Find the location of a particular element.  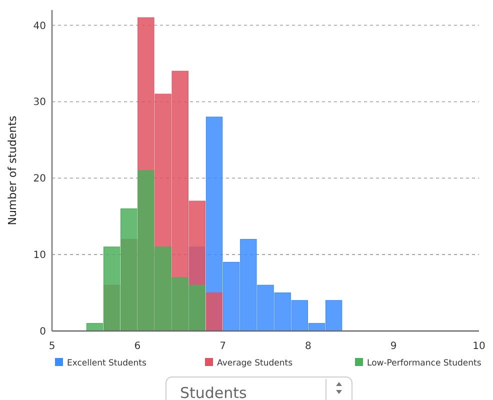

x-tick-label: 9 is located at coordinates (393, 346).